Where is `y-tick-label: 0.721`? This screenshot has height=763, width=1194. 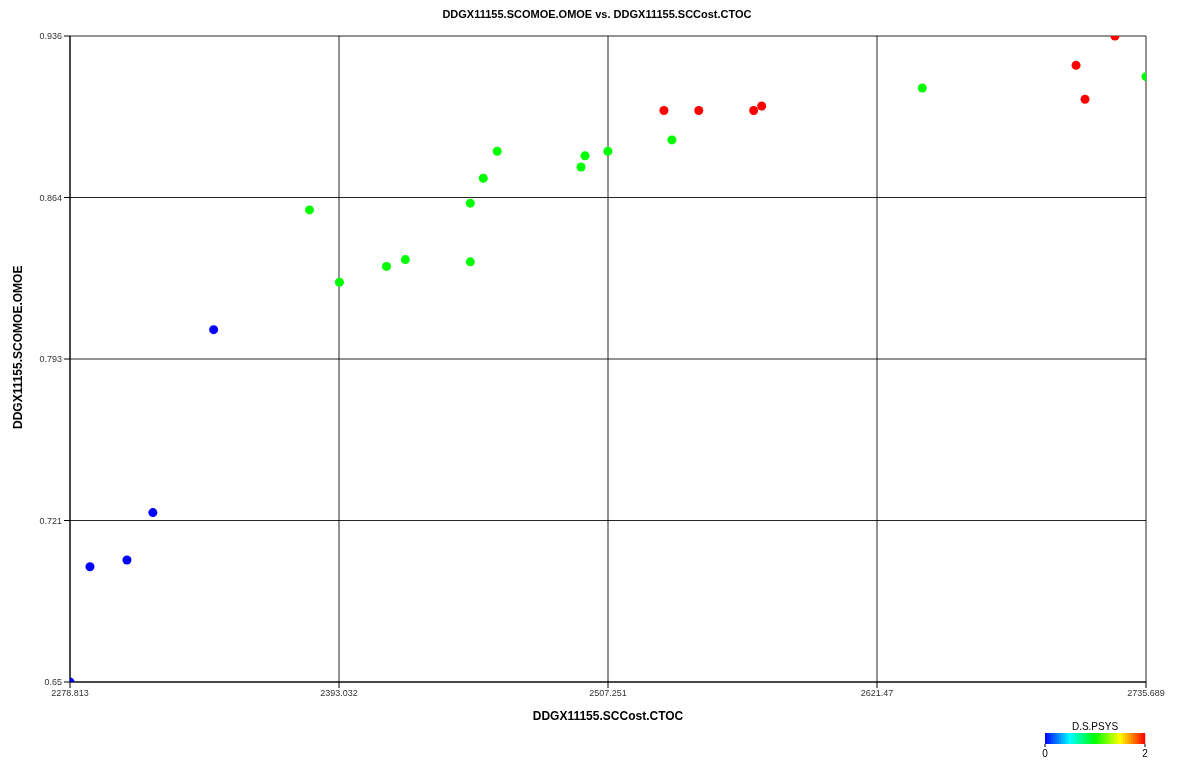 y-tick-label: 0.721 is located at coordinates (50, 520).